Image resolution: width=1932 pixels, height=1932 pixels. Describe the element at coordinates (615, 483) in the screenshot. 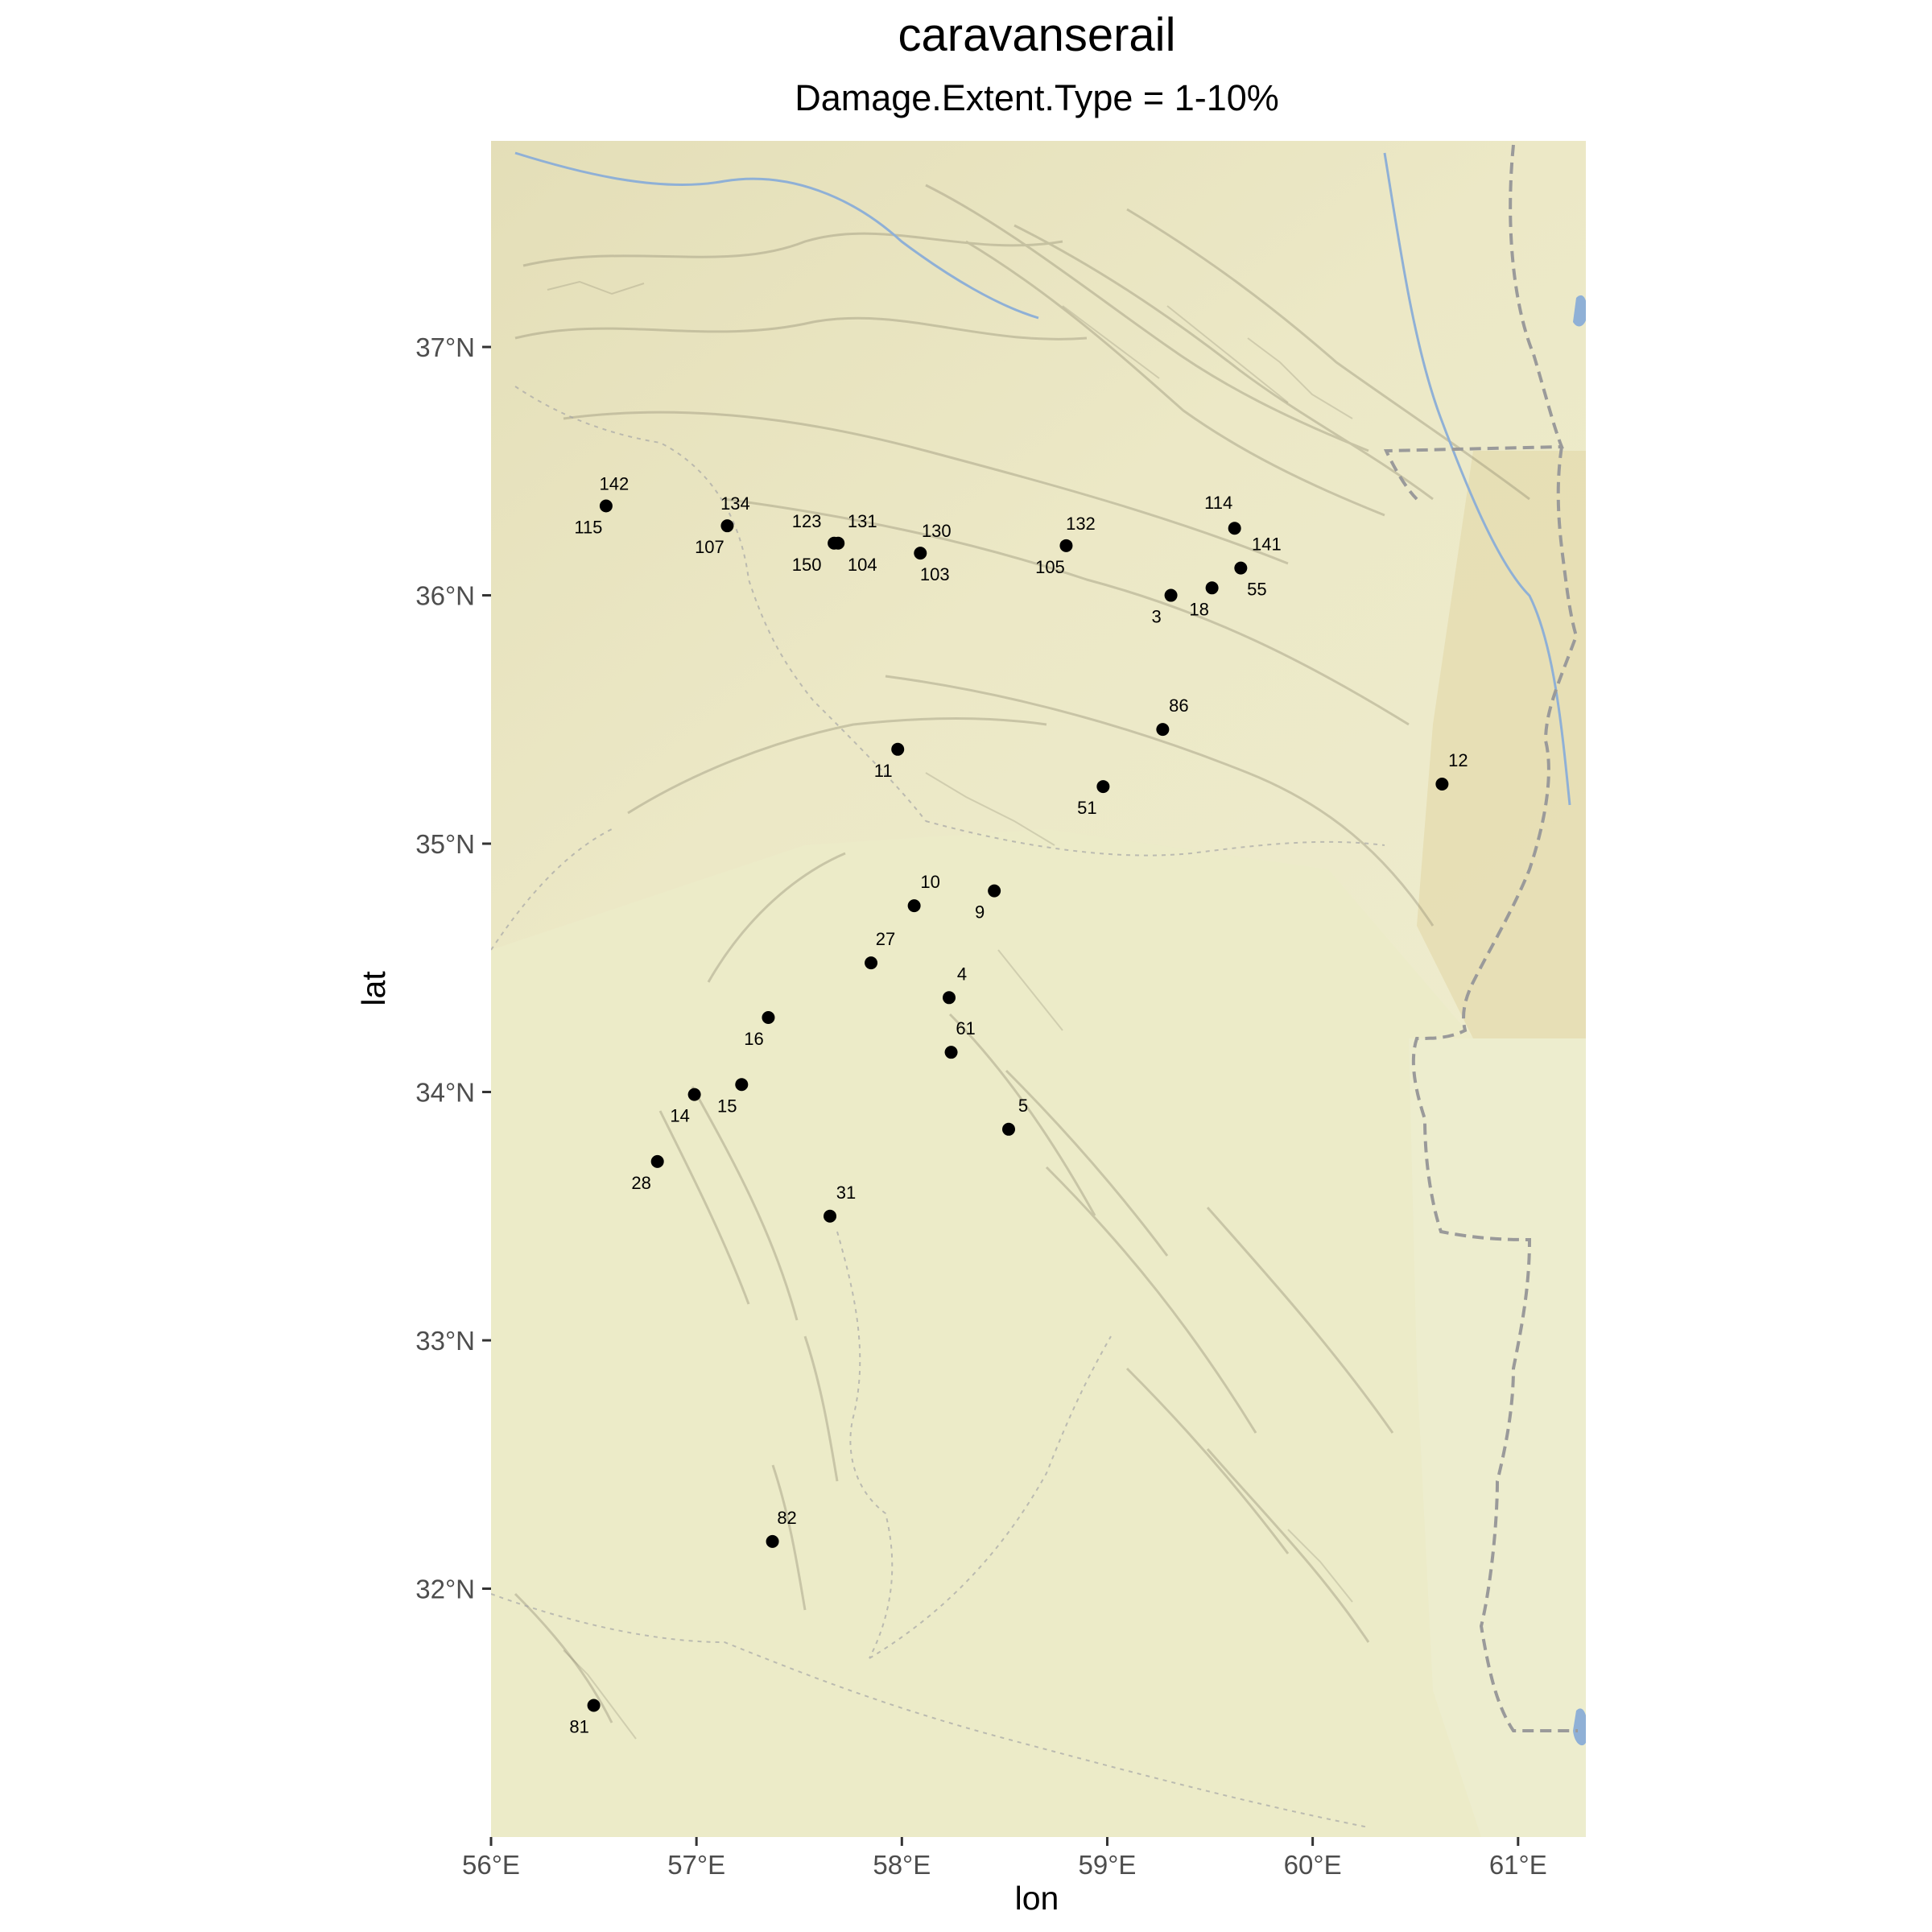

I see `site-label: 142` at that location.